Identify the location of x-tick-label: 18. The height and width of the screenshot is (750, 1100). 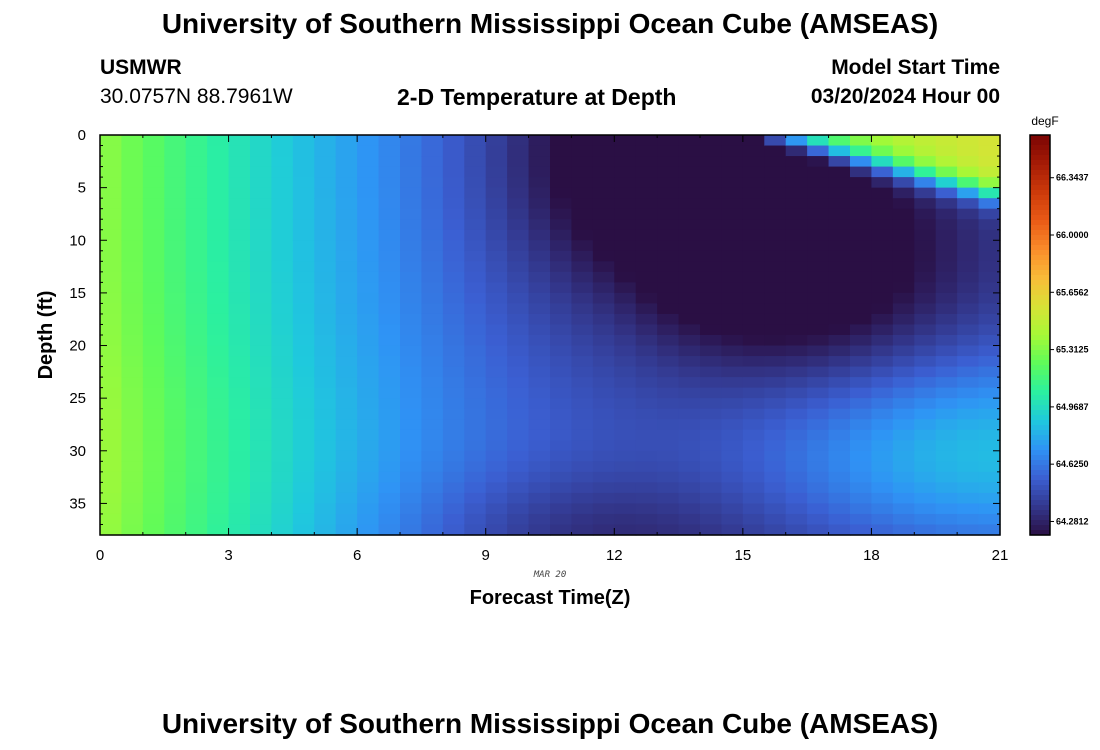
(871, 555).